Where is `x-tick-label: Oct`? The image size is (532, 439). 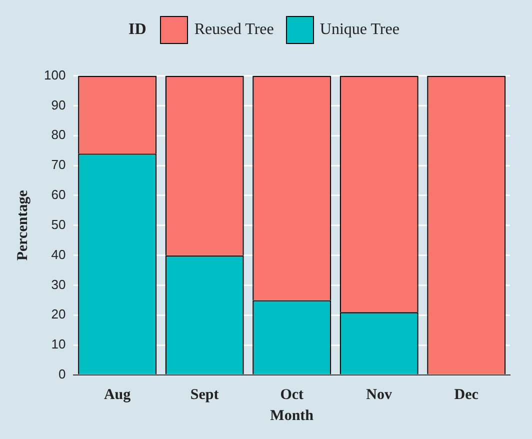 x-tick-label: Oct is located at coordinates (292, 394).